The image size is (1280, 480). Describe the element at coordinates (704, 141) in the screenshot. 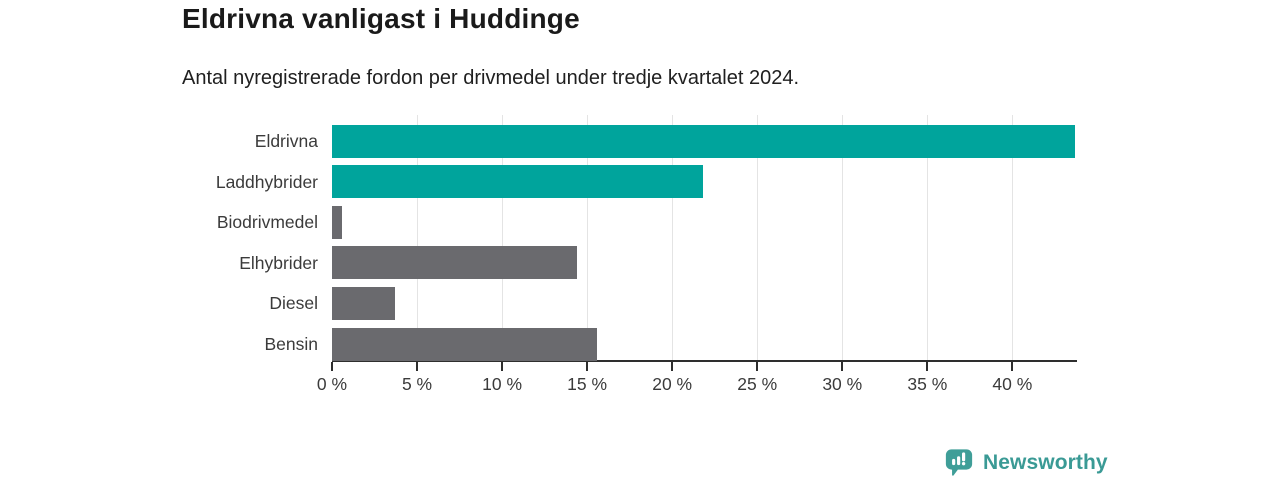

I see `bar-eldrivna` at that location.